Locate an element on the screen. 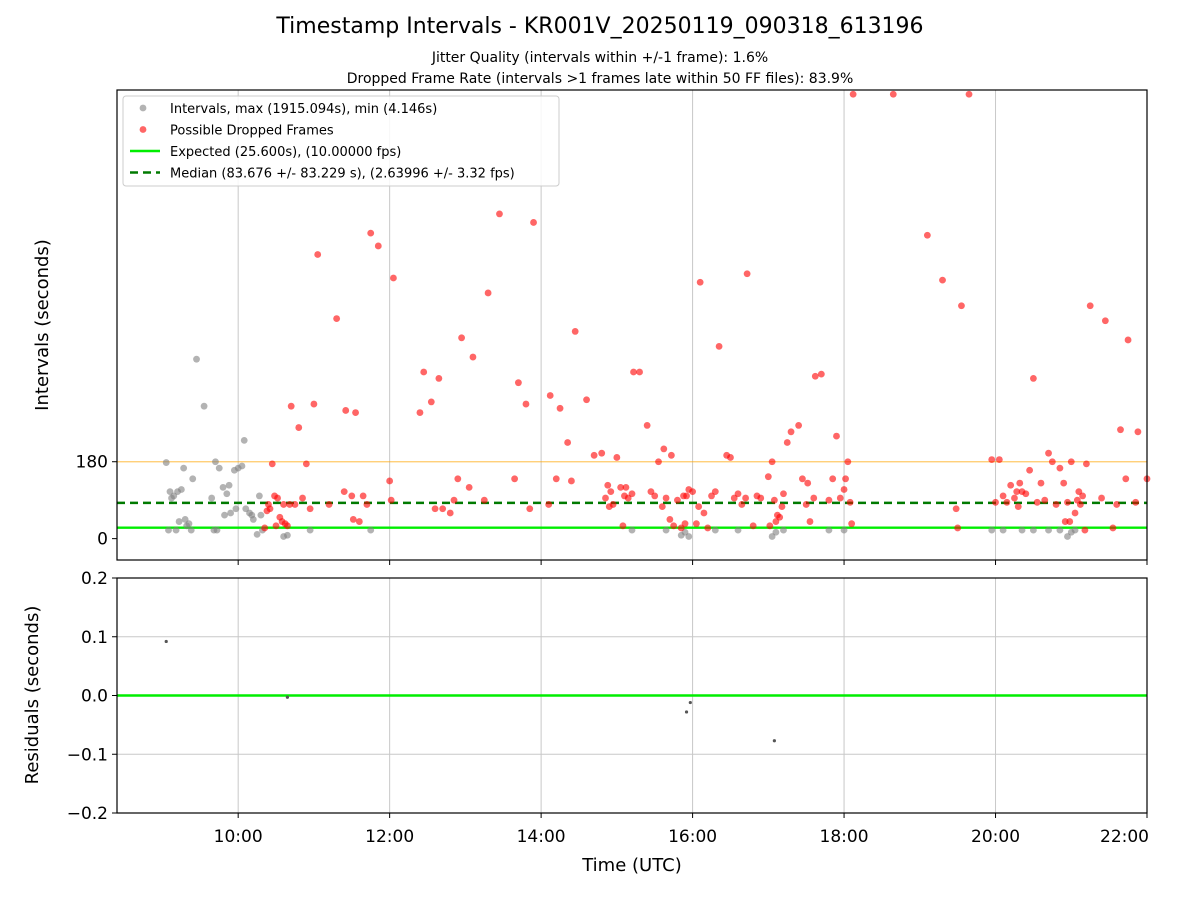  top-y-axis-label: Intervals (seconds) is located at coordinates (42, 325).